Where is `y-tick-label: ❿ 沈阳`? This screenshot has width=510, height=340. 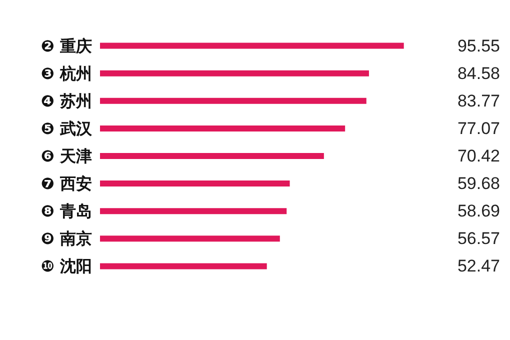
y-tick-label: ❿ 沈阳 is located at coordinates (66, 266).